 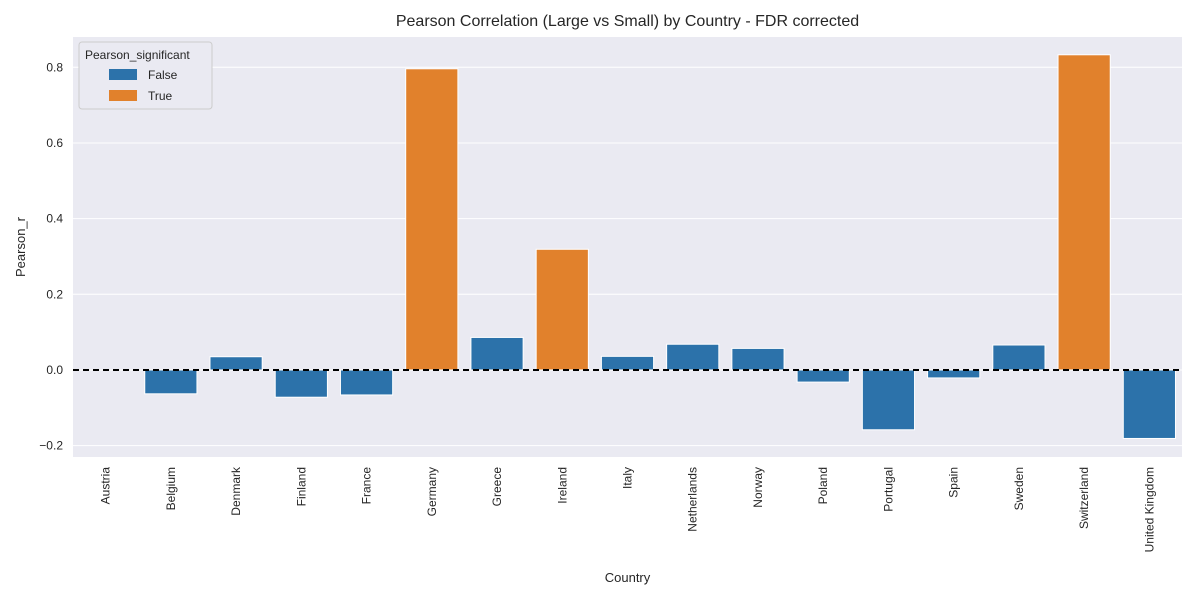 What do you see at coordinates (54, 219) in the screenshot?
I see `y-tick-label: 0.4` at bounding box center [54, 219].